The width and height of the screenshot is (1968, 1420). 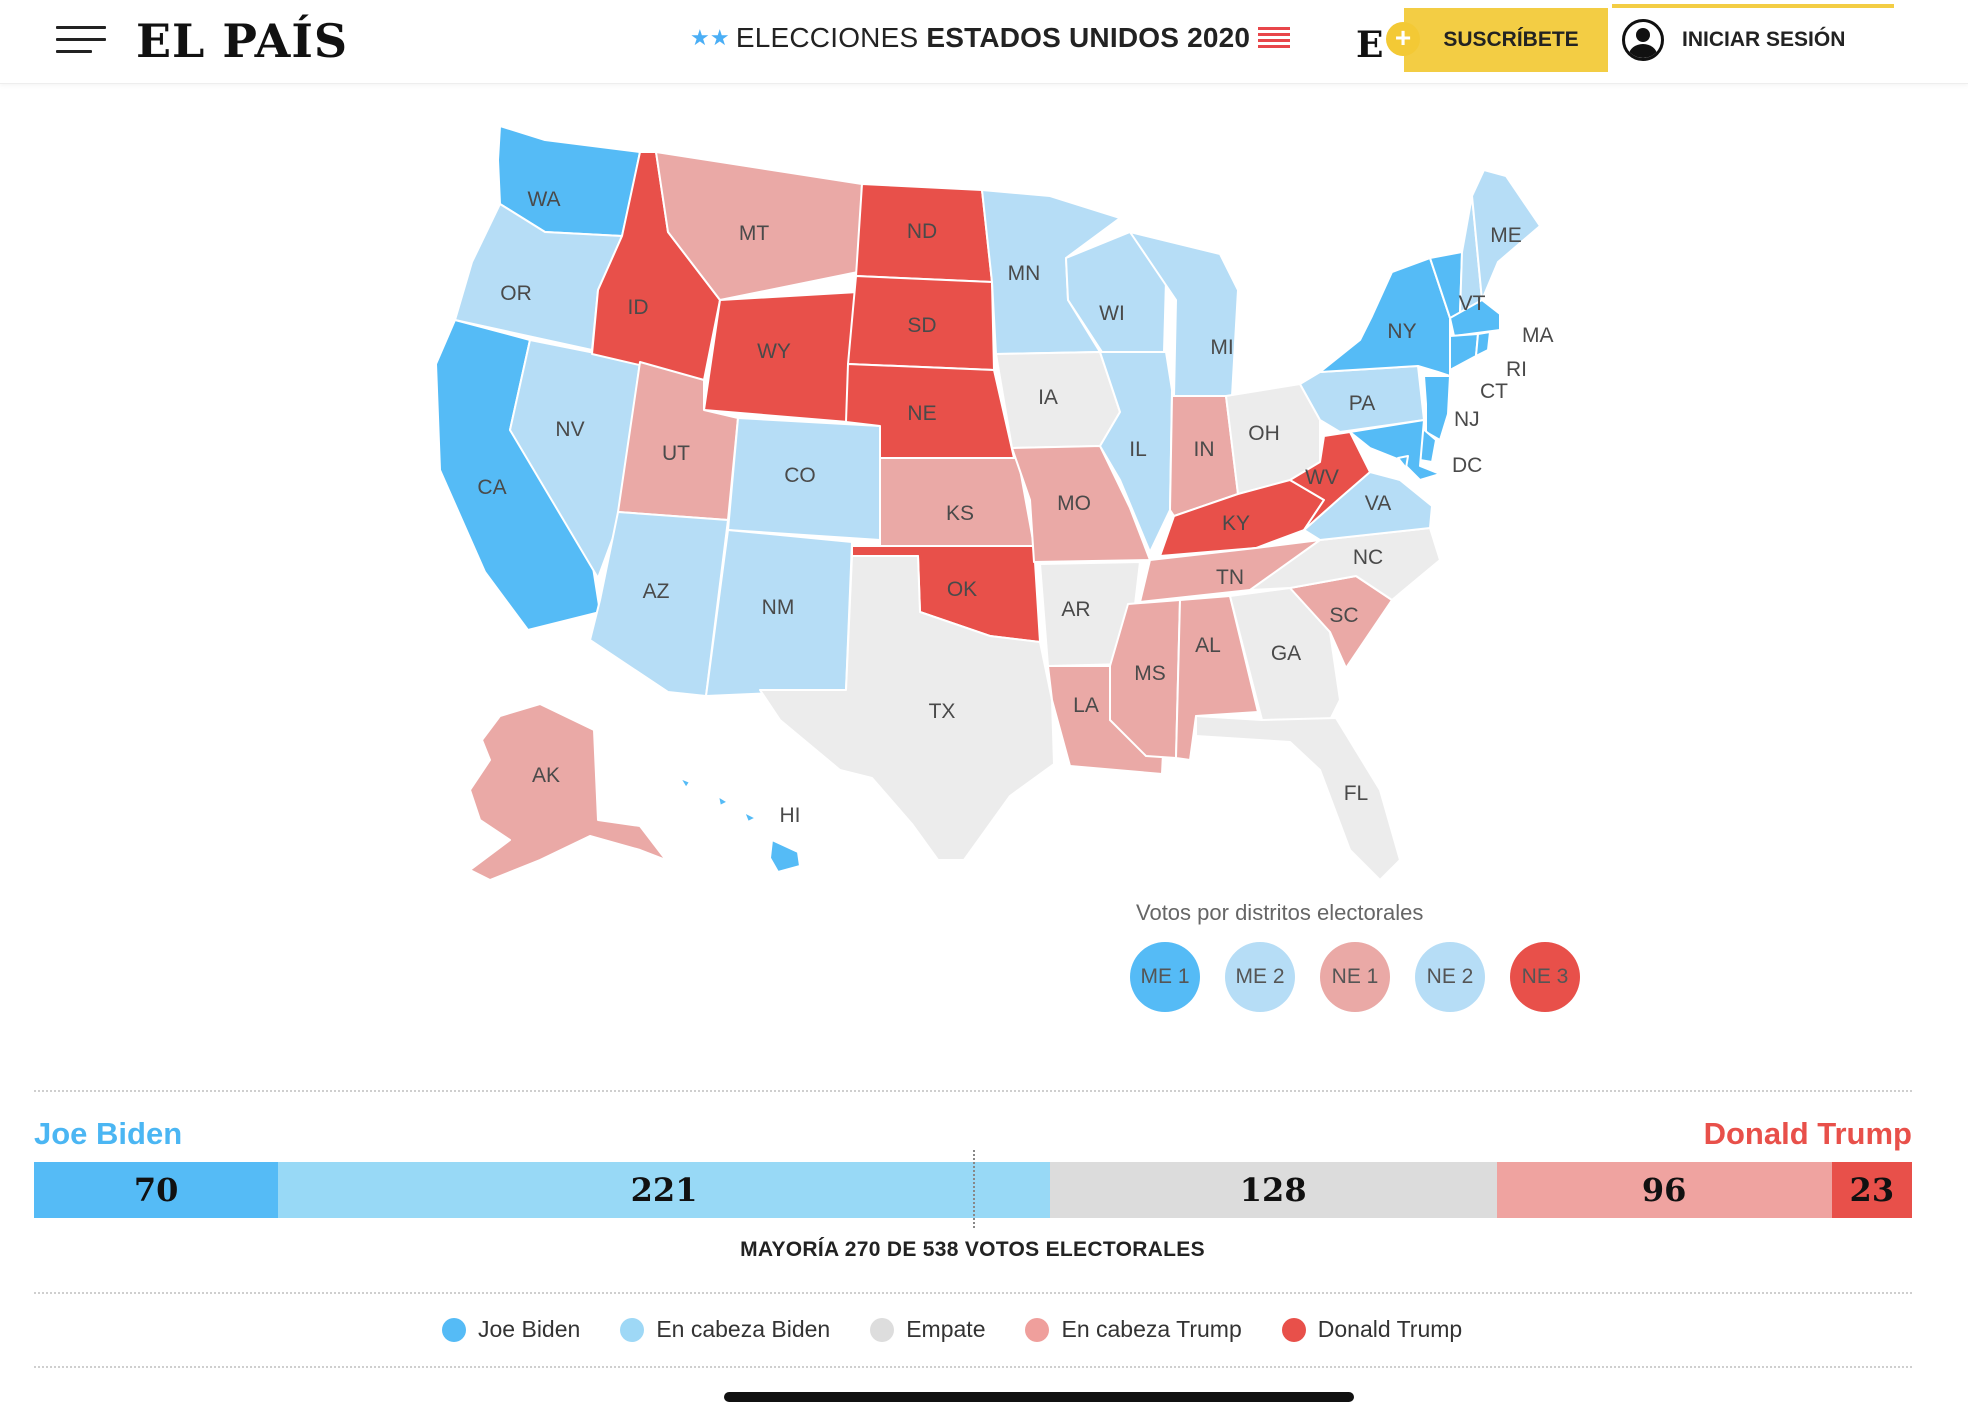 What do you see at coordinates (1024, 273) in the screenshot?
I see `label-MN: MN` at bounding box center [1024, 273].